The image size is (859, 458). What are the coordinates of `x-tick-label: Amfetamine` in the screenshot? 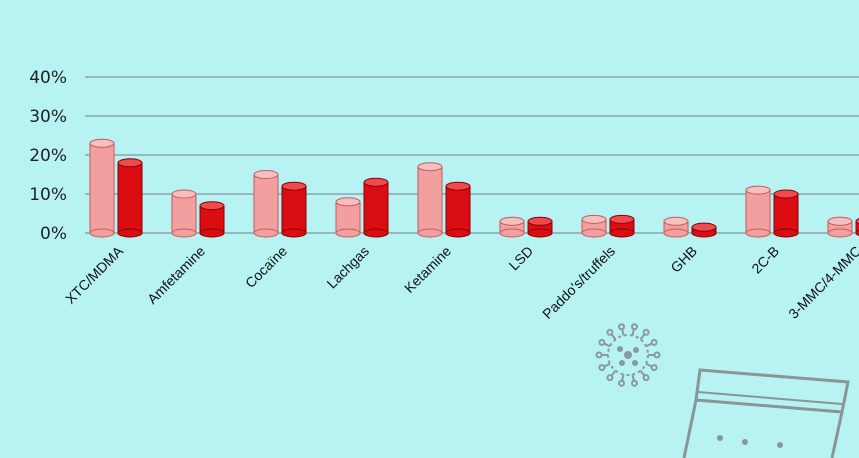 It's located at (176, 275).